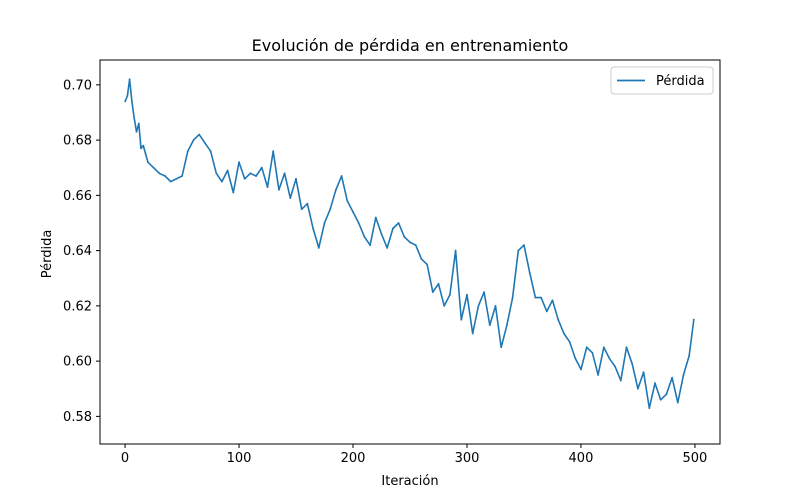 The width and height of the screenshot is (800, 500). I want to click on y-tick-label: 0.58, so click(77, 417).